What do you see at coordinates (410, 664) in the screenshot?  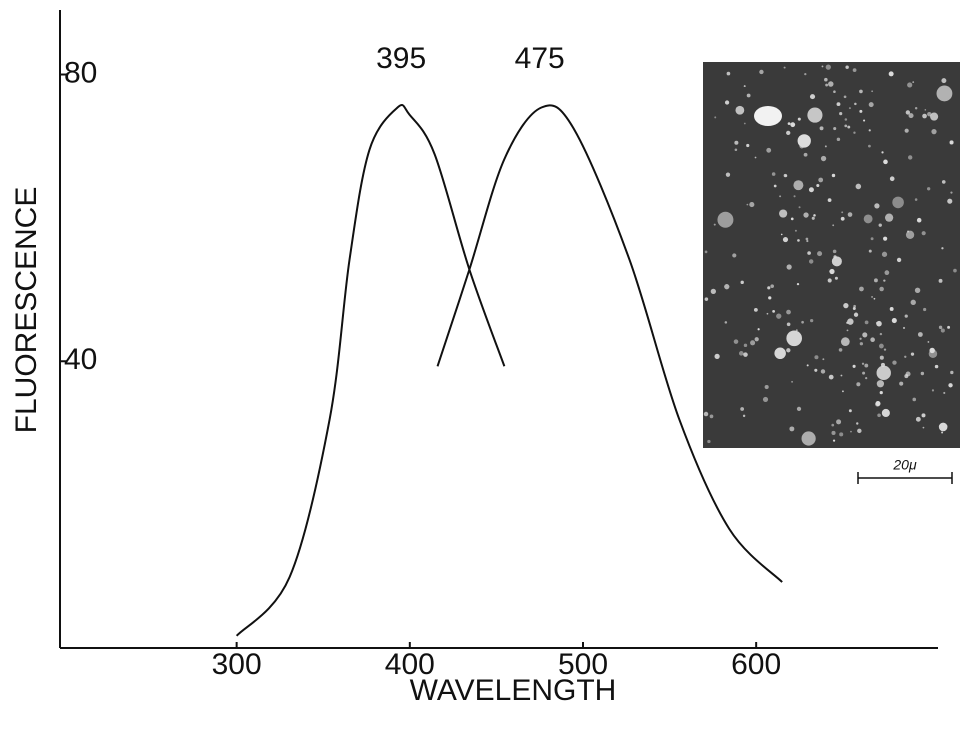 I see `x-tick-label: 400` at bounding box center [410, 664].